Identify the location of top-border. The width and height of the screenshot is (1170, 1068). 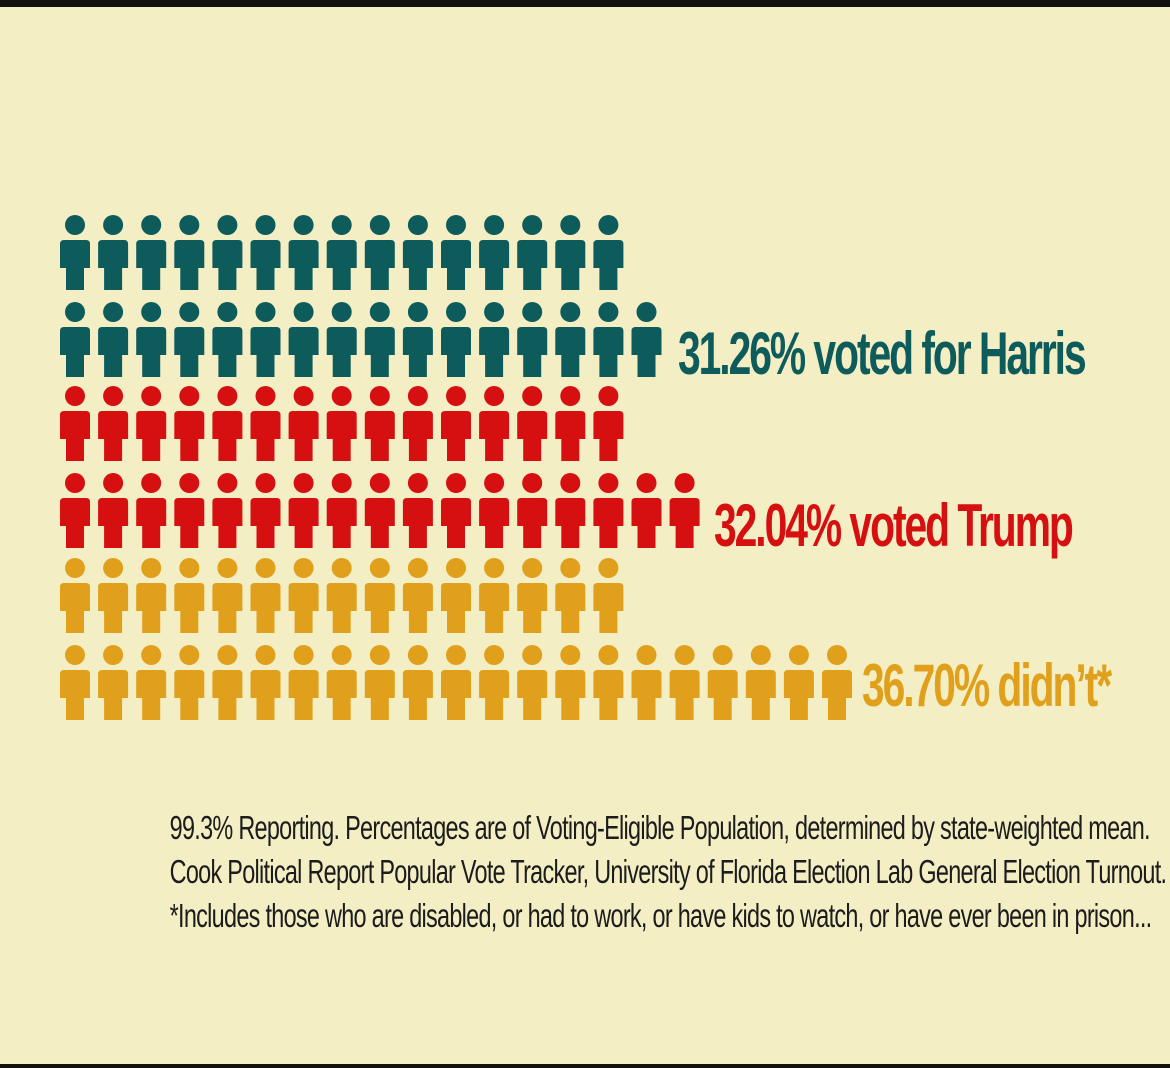
(585, 3).